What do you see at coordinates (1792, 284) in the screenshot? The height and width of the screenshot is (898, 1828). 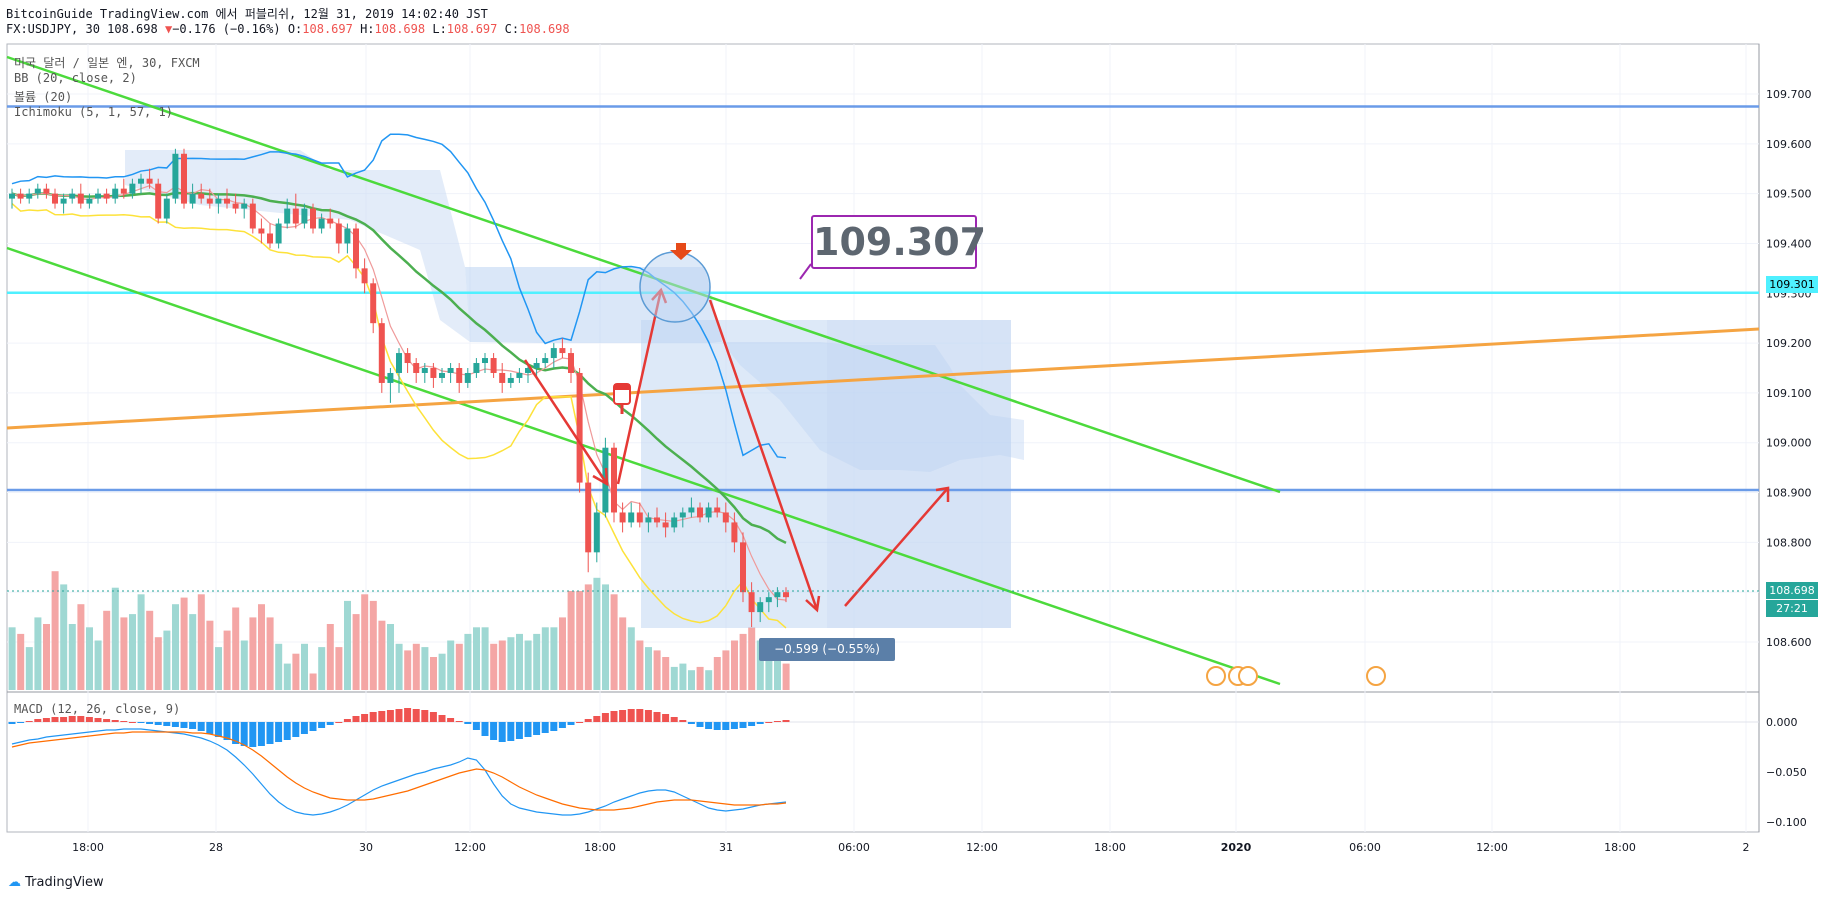 I see `level-price-tag: 109.301` at bounding box center [1792, 284].